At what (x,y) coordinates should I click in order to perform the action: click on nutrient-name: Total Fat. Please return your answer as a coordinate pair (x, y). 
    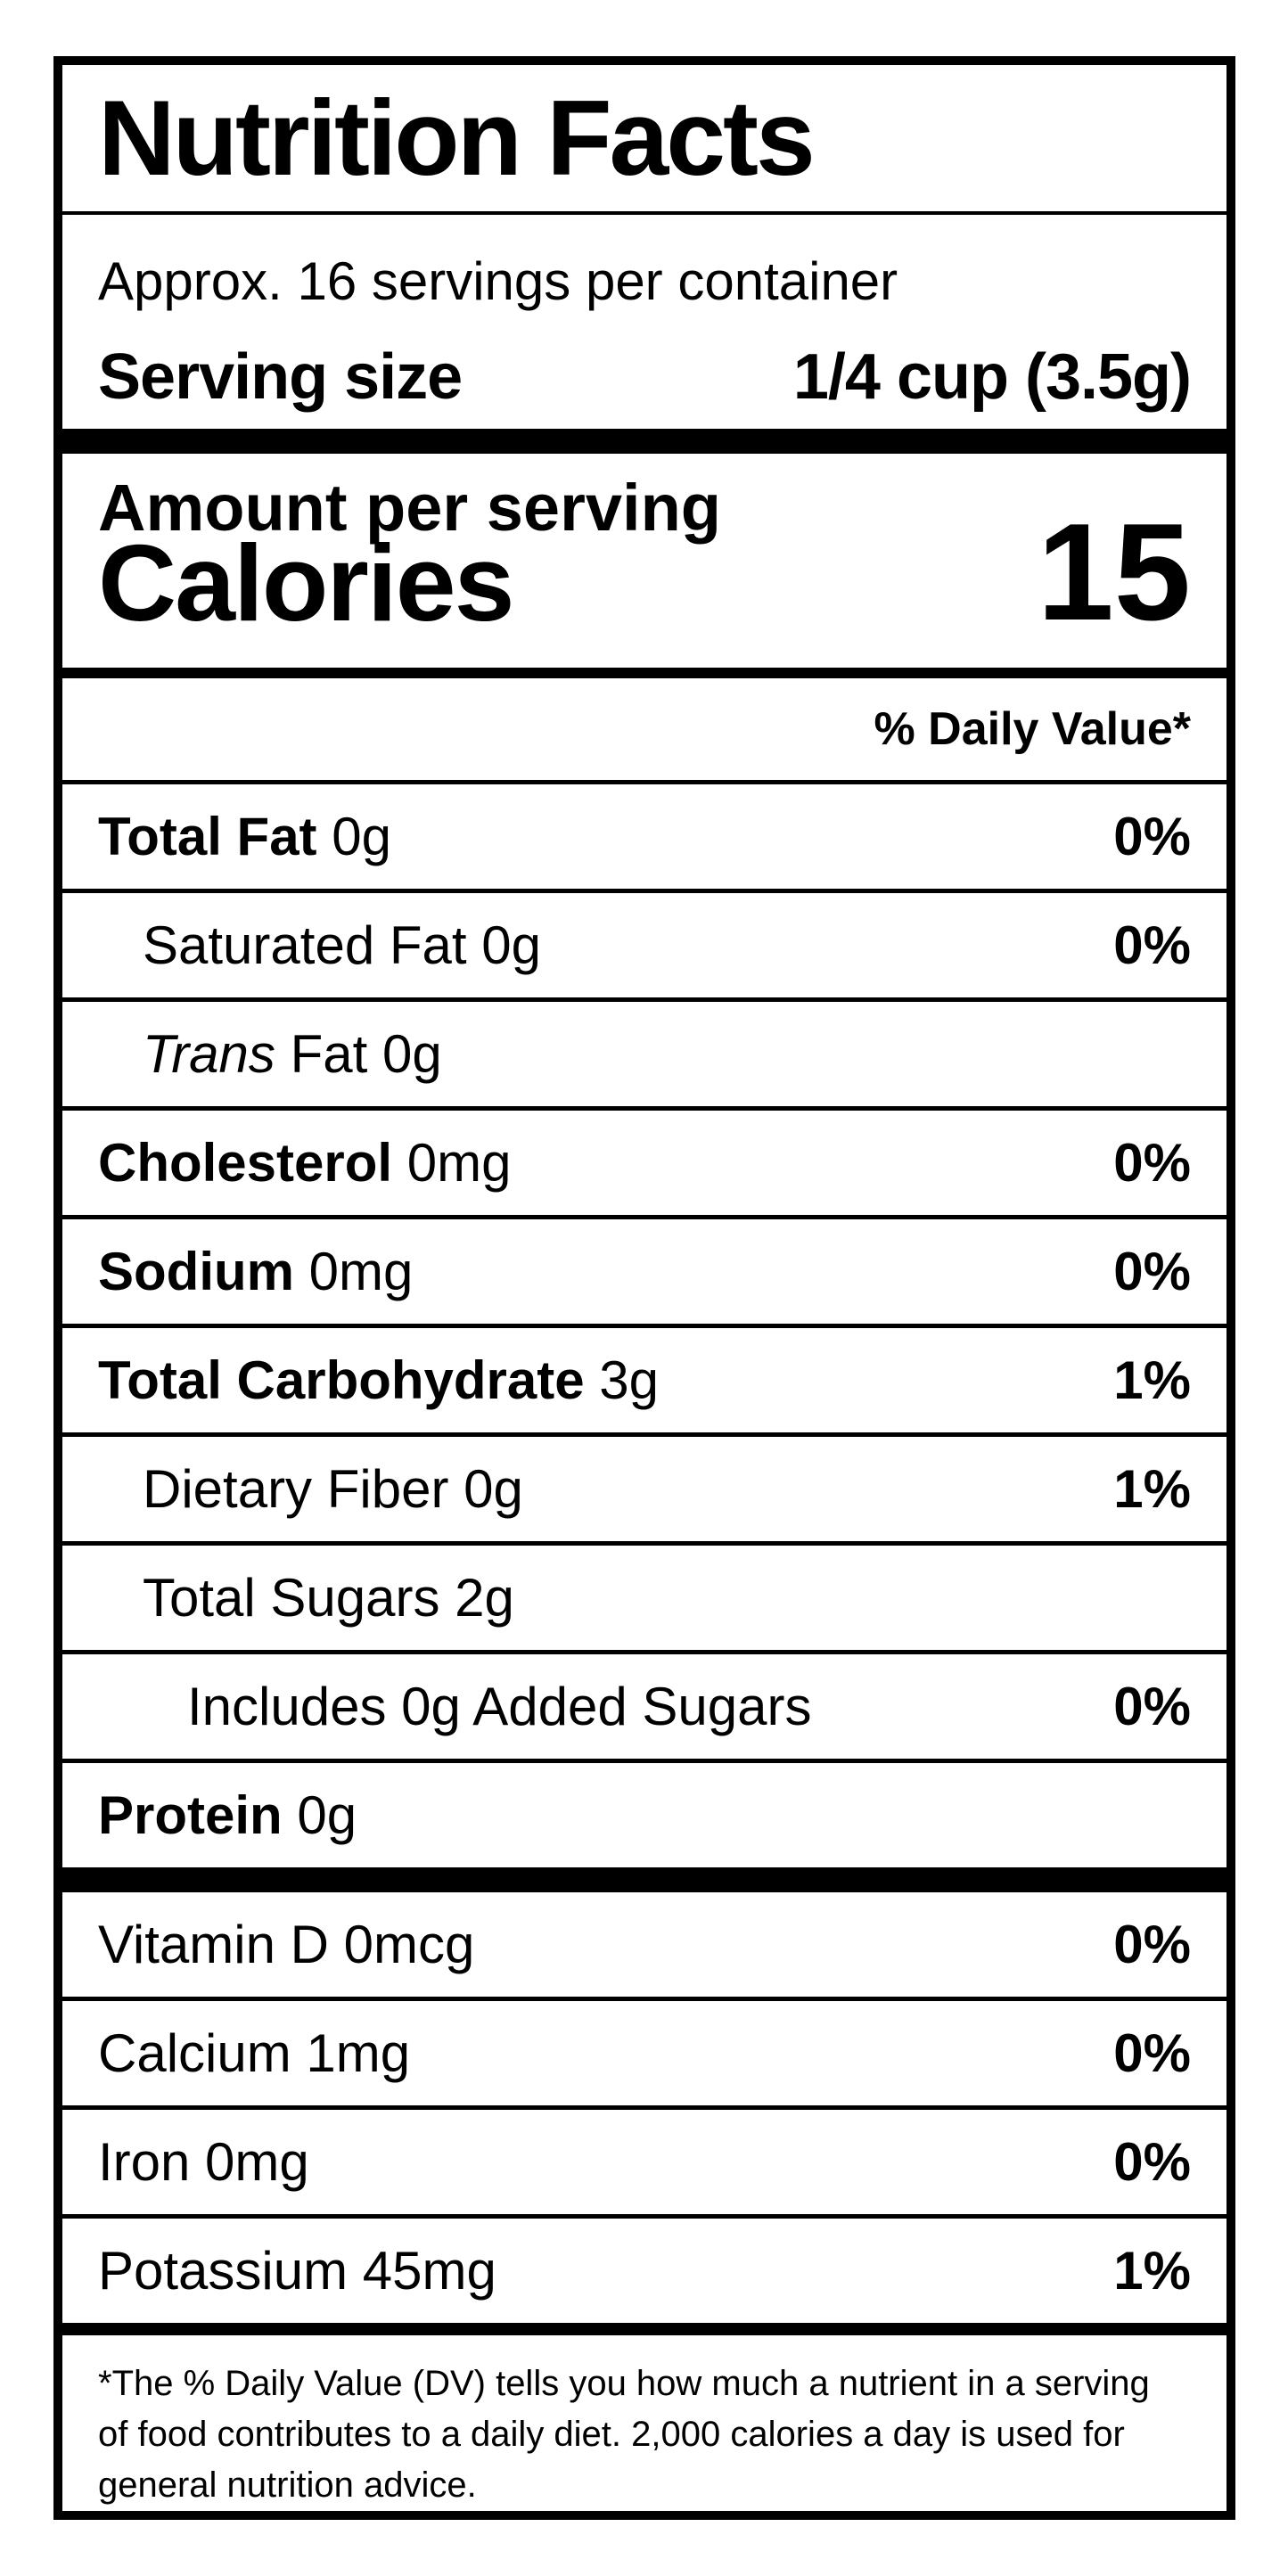
    Looking at the image, I should click on (207, 836).